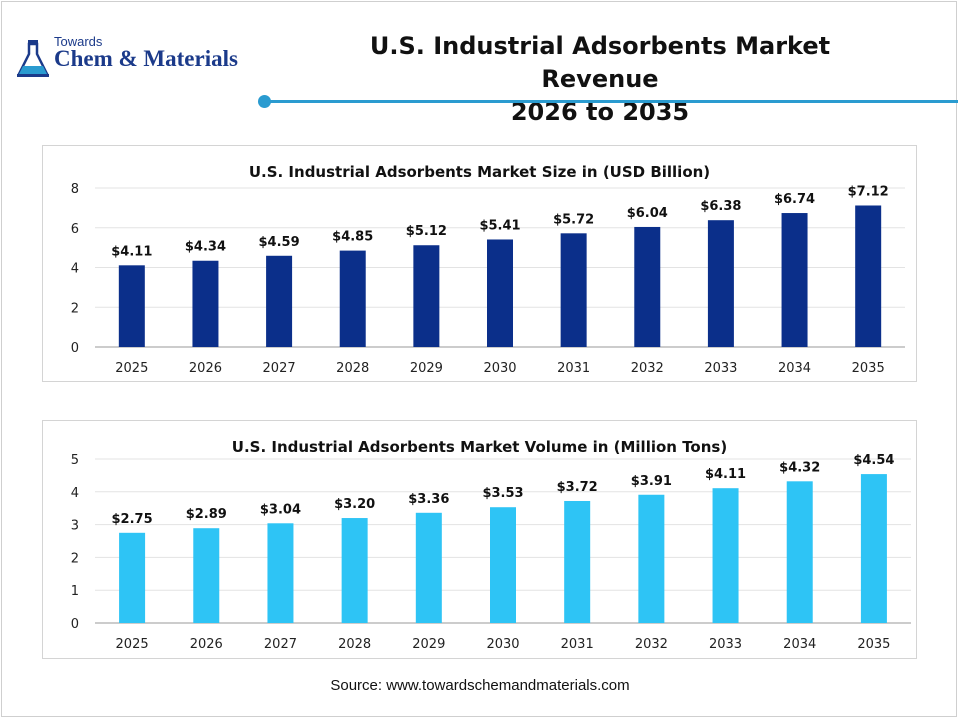  I want to click on y-tick-label: 8, so click(75, 189).